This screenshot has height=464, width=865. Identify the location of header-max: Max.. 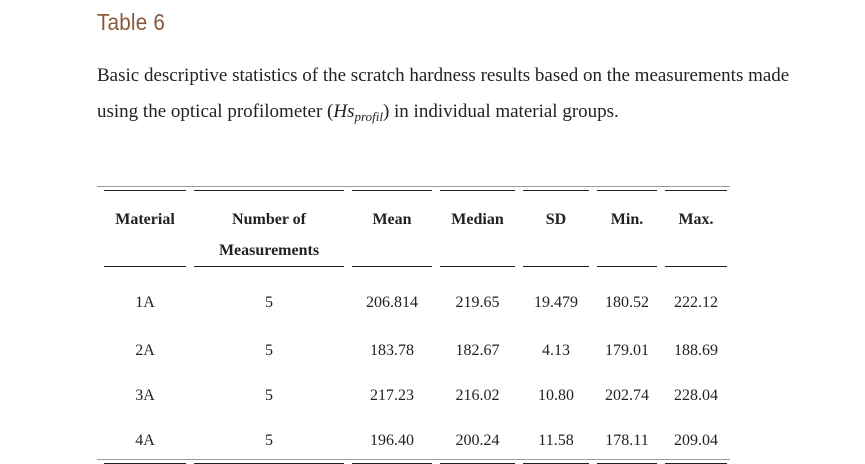
(696, 228).